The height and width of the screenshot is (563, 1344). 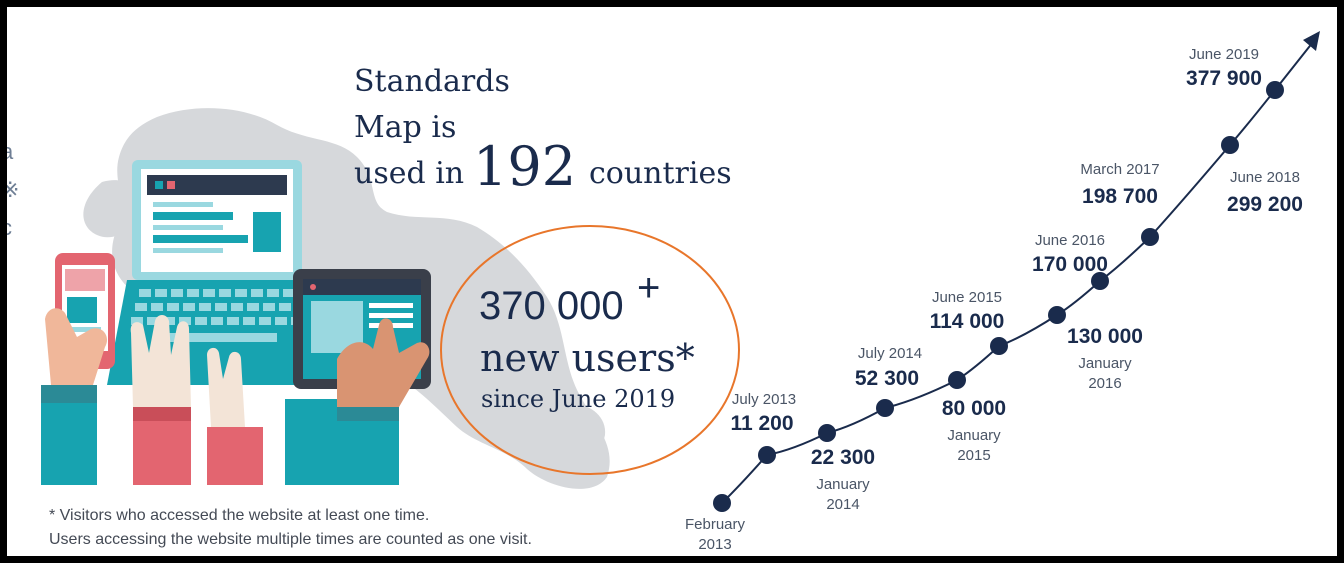 What do you see at coordinates (432, 81) in the screenshot?
I see `headline-line-1: Standards` at bounding box center [432, 81].